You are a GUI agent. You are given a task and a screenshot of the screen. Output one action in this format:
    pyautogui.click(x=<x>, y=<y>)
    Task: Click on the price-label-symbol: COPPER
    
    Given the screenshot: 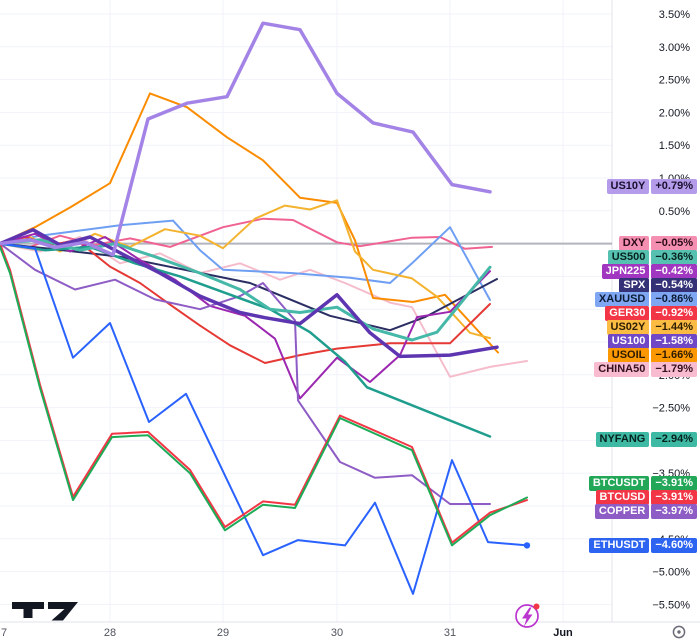 What is the action you would take?
    pyautogui.click(x=622, y=511)
    